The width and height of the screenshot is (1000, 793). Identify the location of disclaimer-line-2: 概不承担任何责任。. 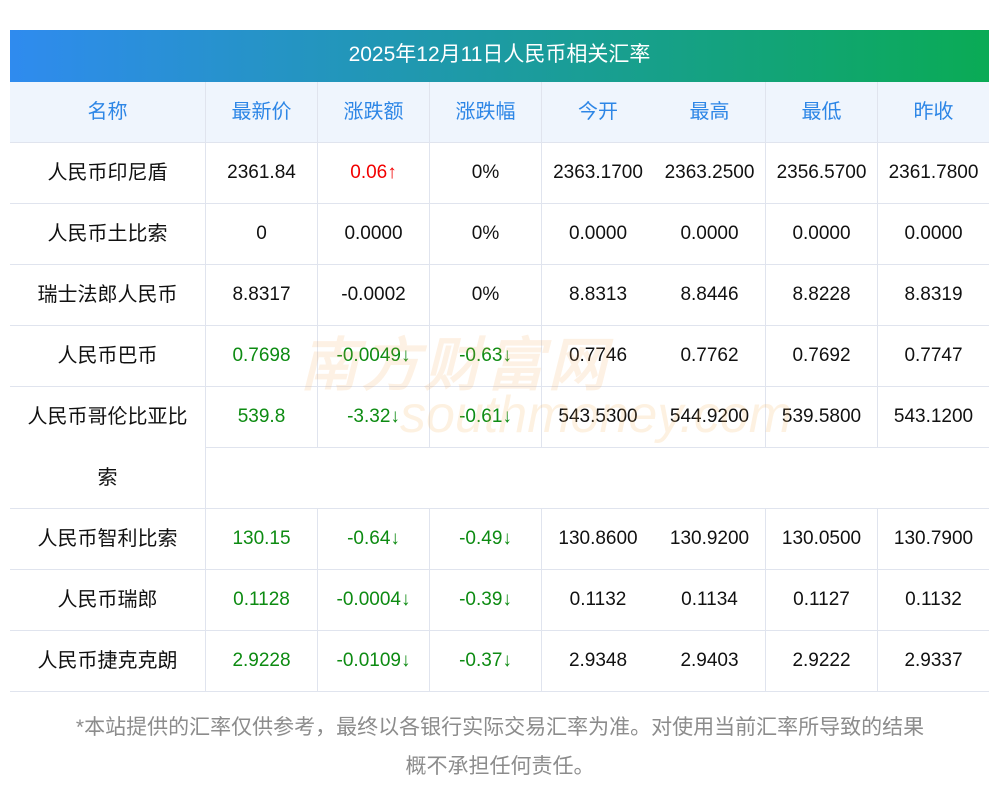
(500, 766).